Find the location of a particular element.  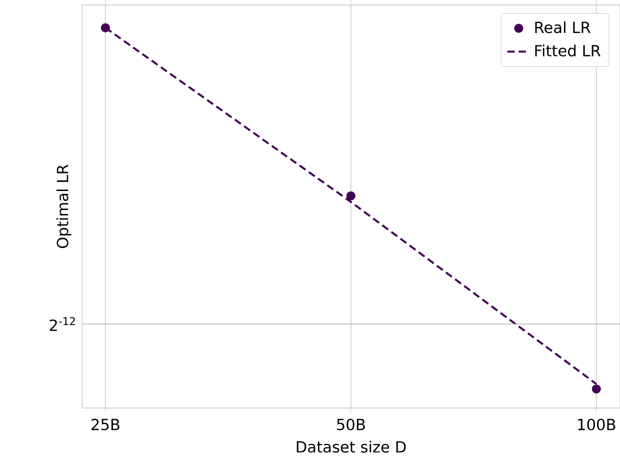

x-tick-label: 50B is located at coordinates (351, 424).